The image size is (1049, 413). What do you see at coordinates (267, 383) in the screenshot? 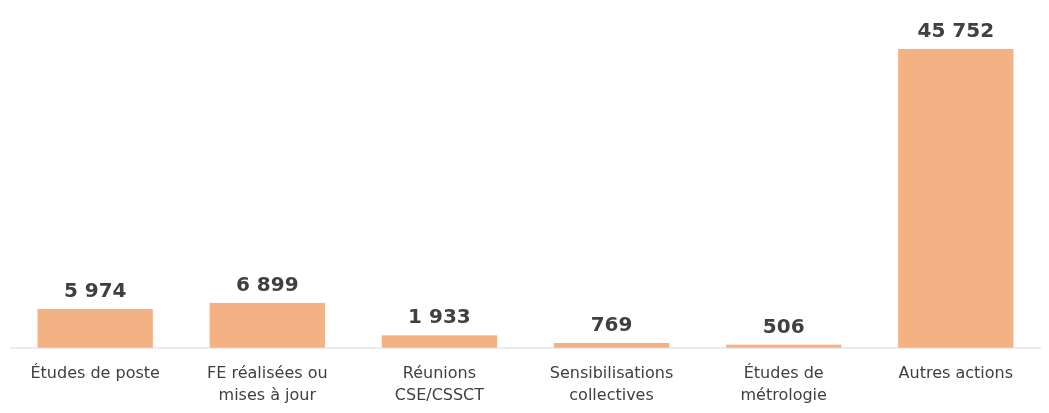
I see `x-tick-label: FE réalisées ou mises à jour` at bounding box center [267, 383].